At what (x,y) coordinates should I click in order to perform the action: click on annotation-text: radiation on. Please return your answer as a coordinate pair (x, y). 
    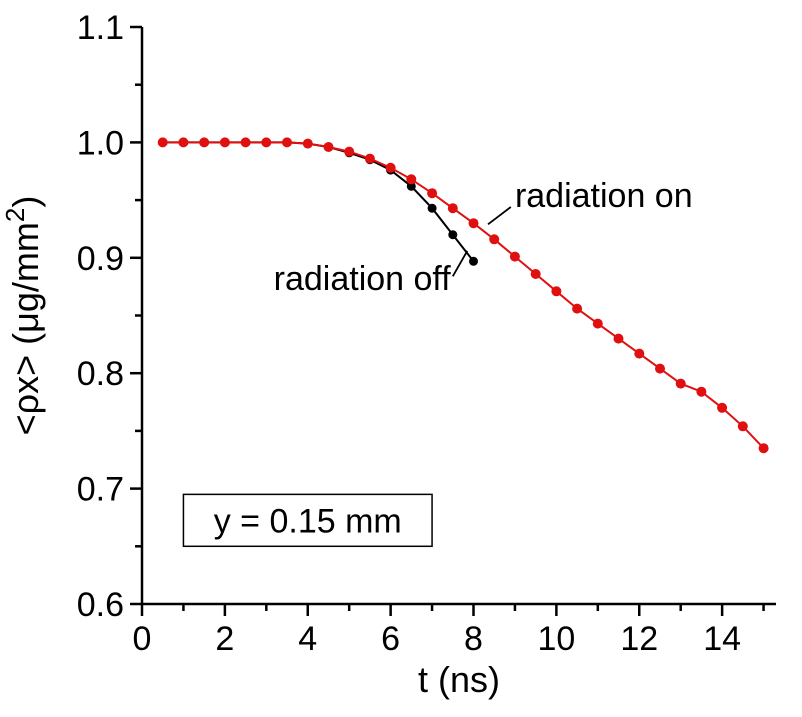
    Looking at the image, I should click on (604, 196).